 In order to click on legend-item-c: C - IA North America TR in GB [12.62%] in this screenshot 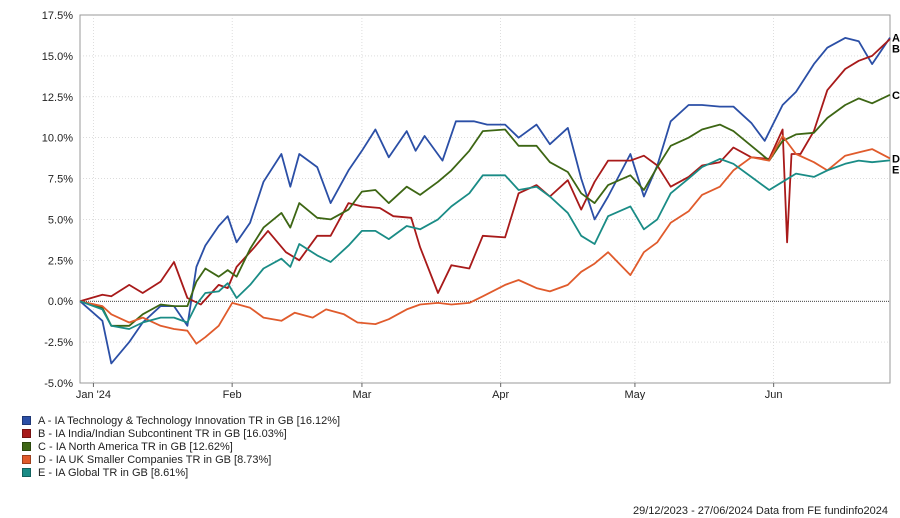, I will do `click(181, 446)`.